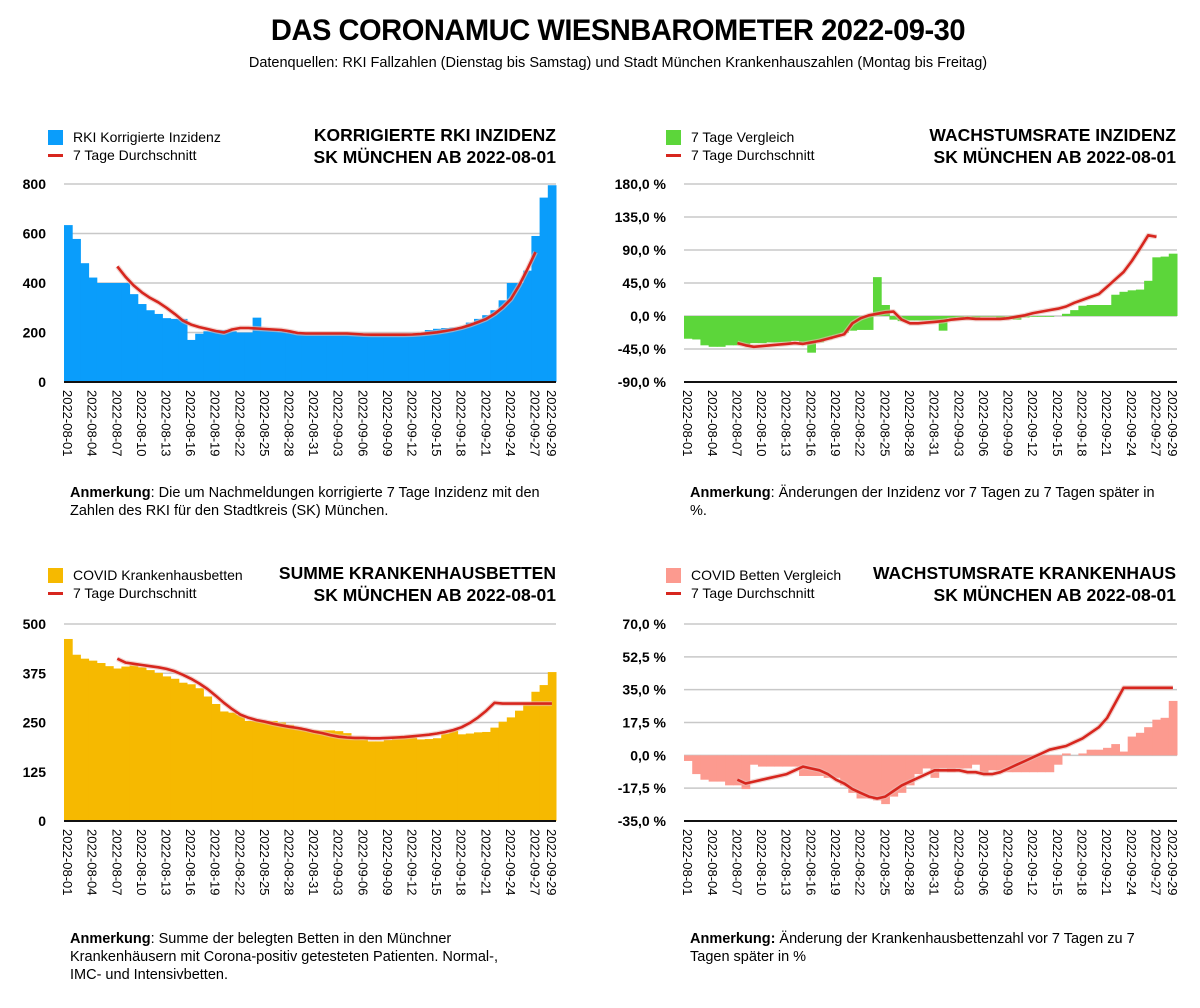 The height and width of the screenshot is (1008, 1200). I want to click on y-tick-label: 200, so click(35, 333).